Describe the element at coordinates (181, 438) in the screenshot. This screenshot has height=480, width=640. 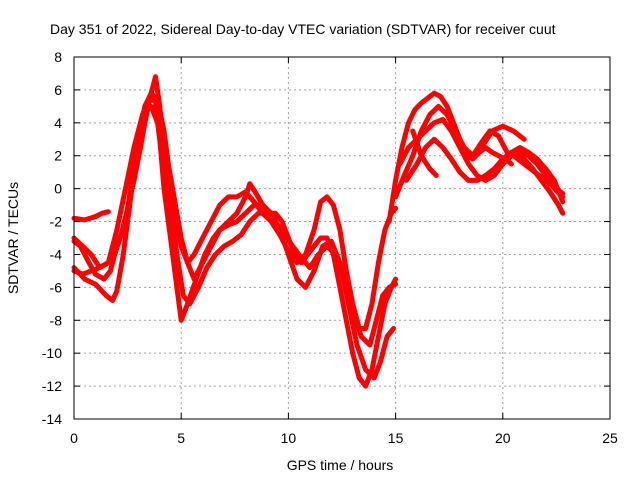
I see `x-tick-label: 5` at that location.